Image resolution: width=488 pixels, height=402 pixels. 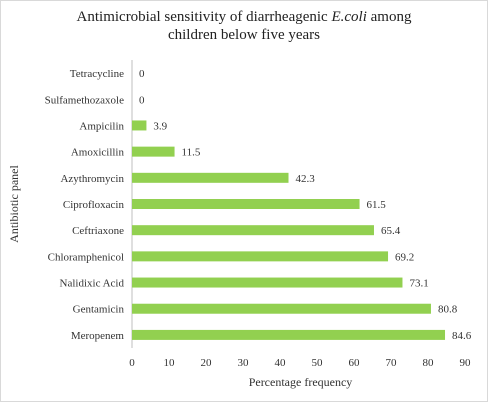 I want to click on category-label: Ciprofloxacin, so click(x=94, y=205).